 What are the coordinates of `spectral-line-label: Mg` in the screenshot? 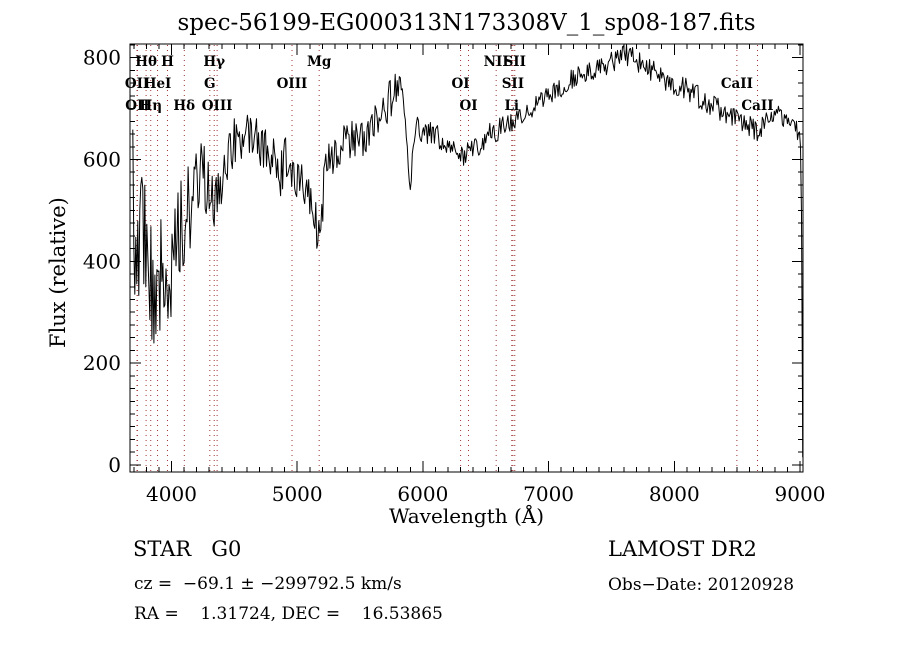 It's located at (319, 62).